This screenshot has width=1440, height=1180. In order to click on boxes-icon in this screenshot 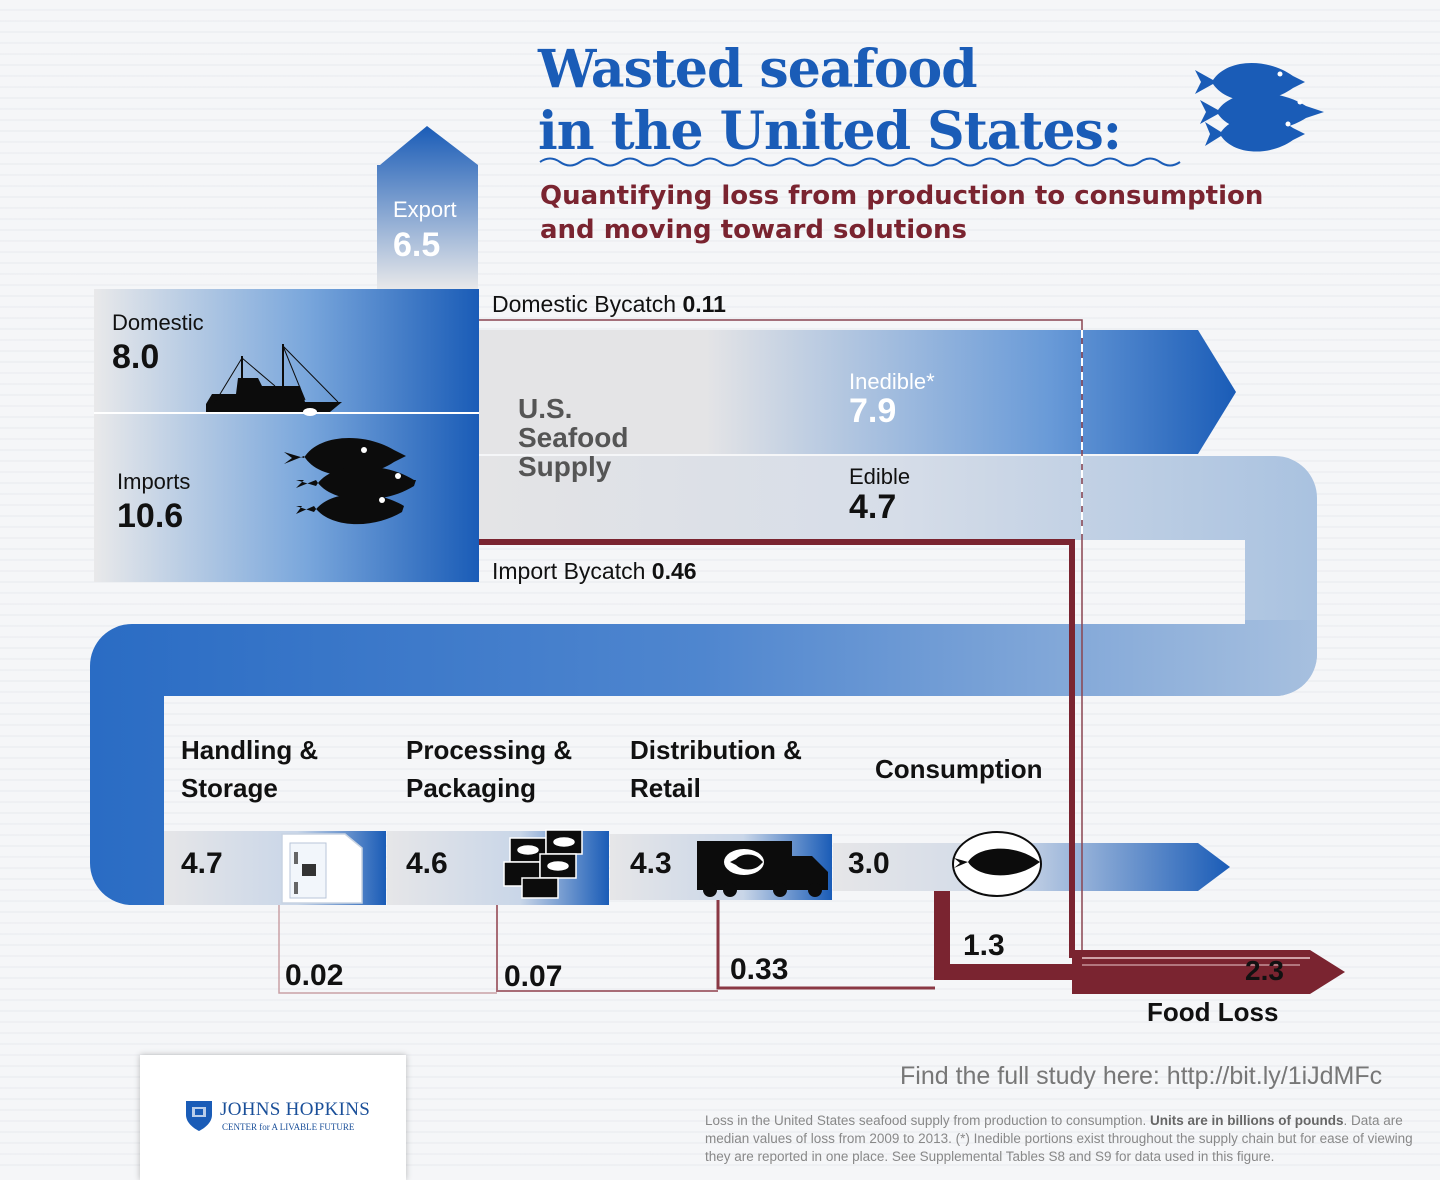, I will do `click(543, 864)`.